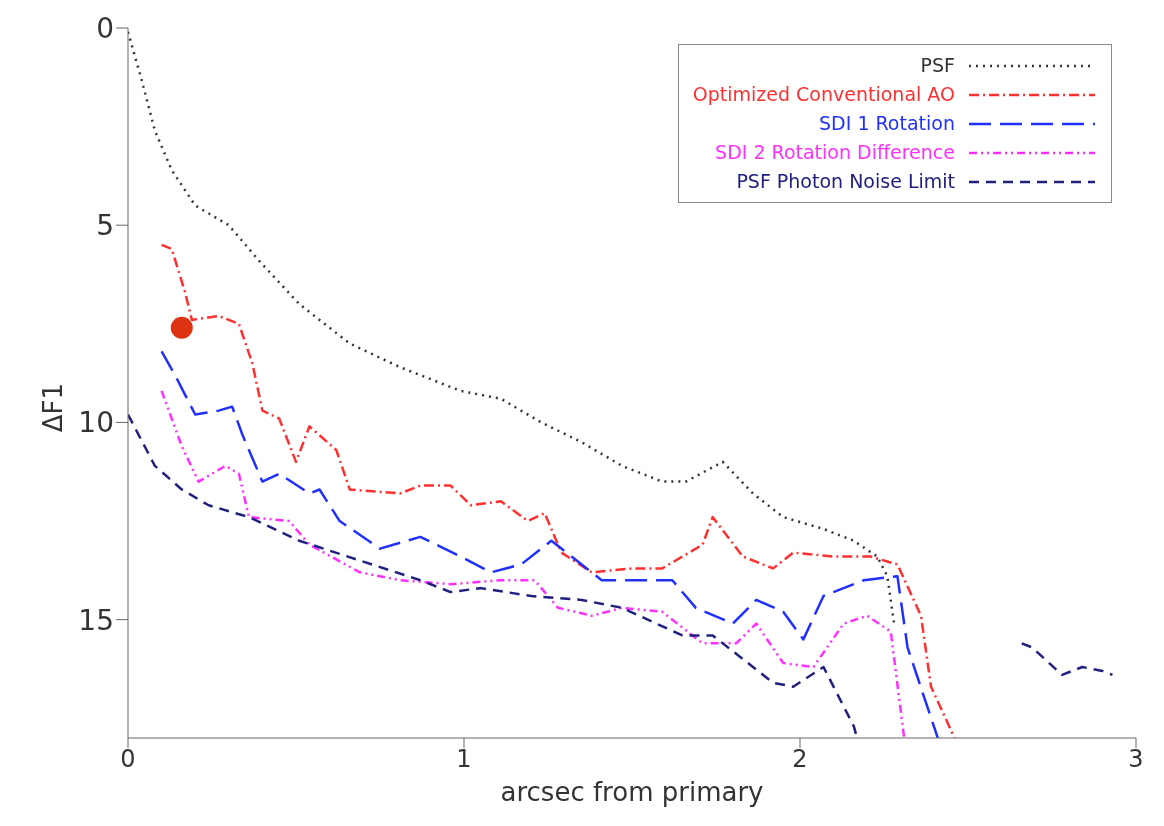 The height and width of the screenshot is (826, 1164). Describe the element at coordinates (128, 759) in the screenshot. I see `x-tick-label: 0` at that location.